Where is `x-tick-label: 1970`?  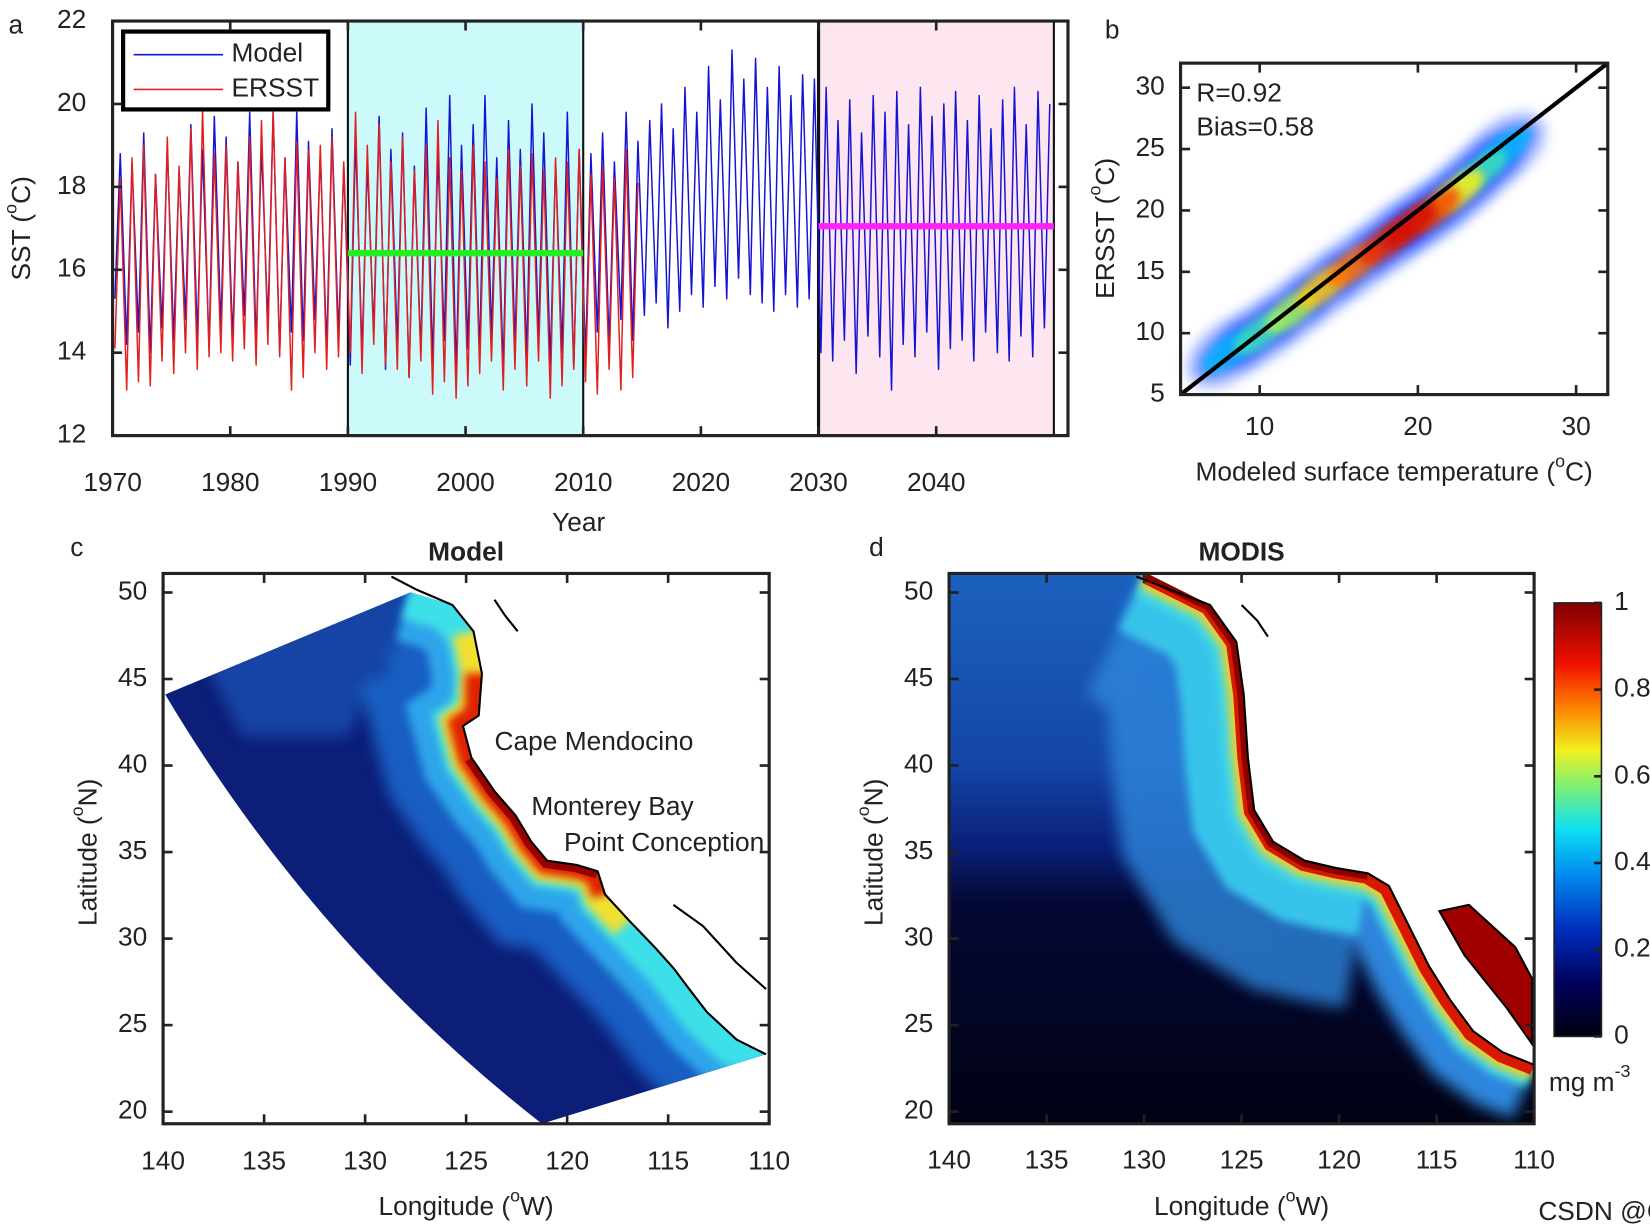
x-tick-label: 1970 is located at coordinates (112, 482).